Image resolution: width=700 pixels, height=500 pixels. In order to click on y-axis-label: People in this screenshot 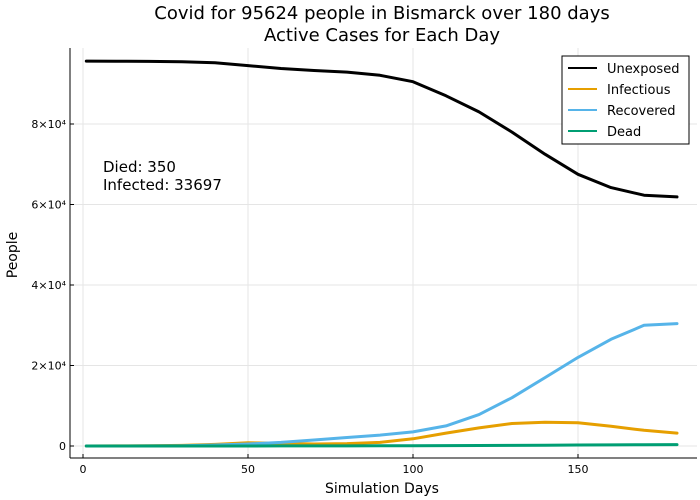, I will do `click(13, 255)`.